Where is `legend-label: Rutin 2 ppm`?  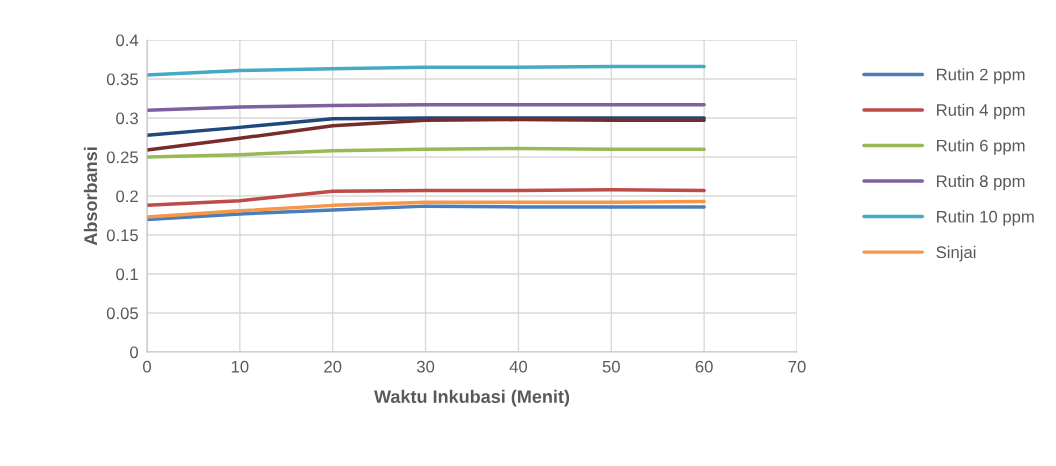
legend-label: Rutin 2 ppm is located at coordinates (981, 76).